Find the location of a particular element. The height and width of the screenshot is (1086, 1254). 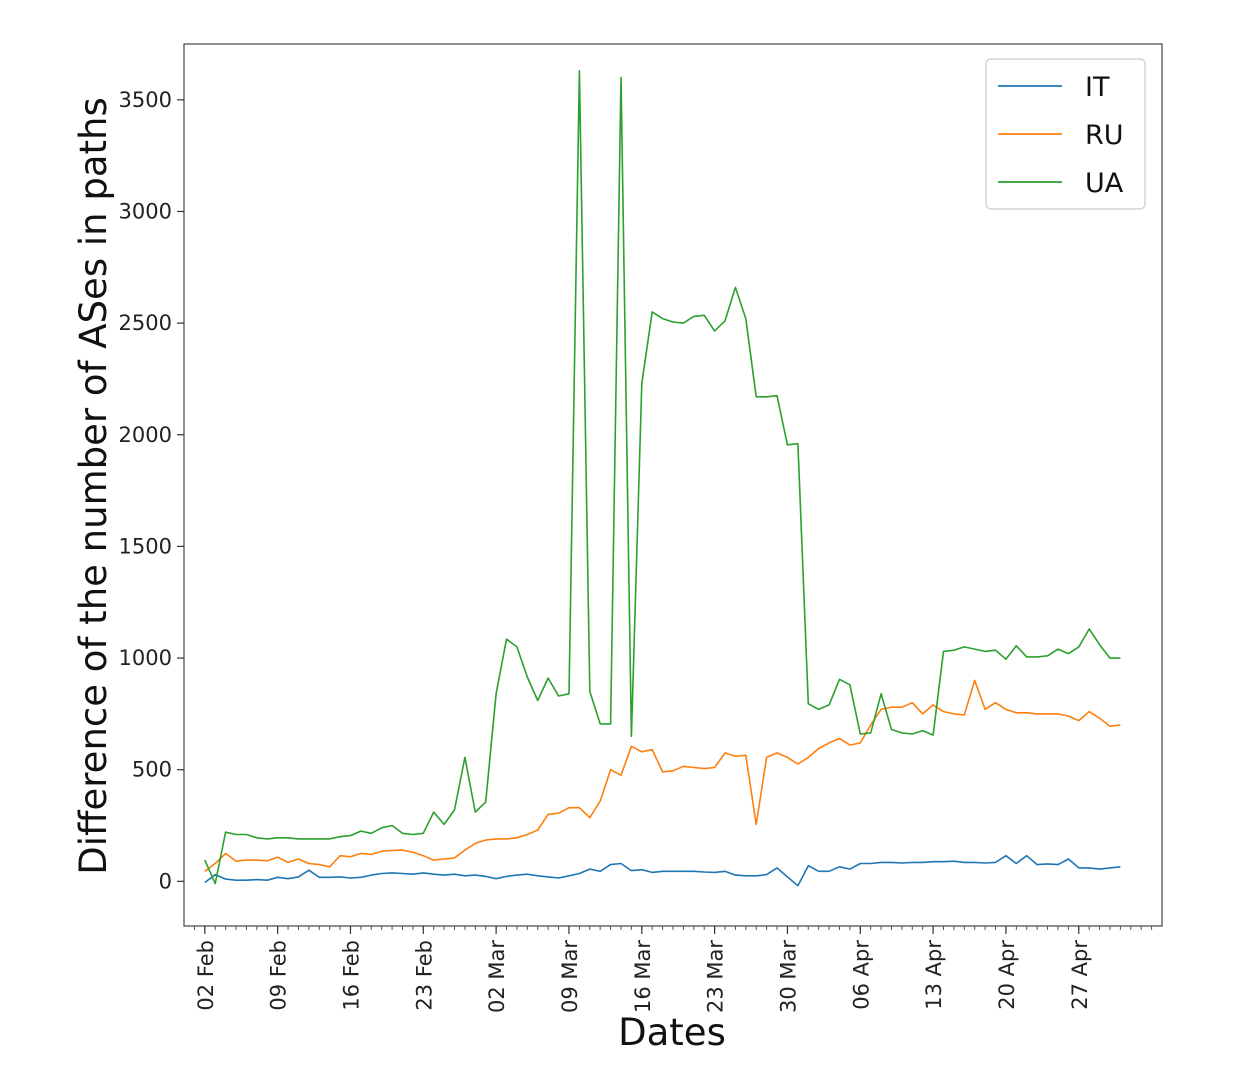

series-line-ru is located at coordinates (662, 775).